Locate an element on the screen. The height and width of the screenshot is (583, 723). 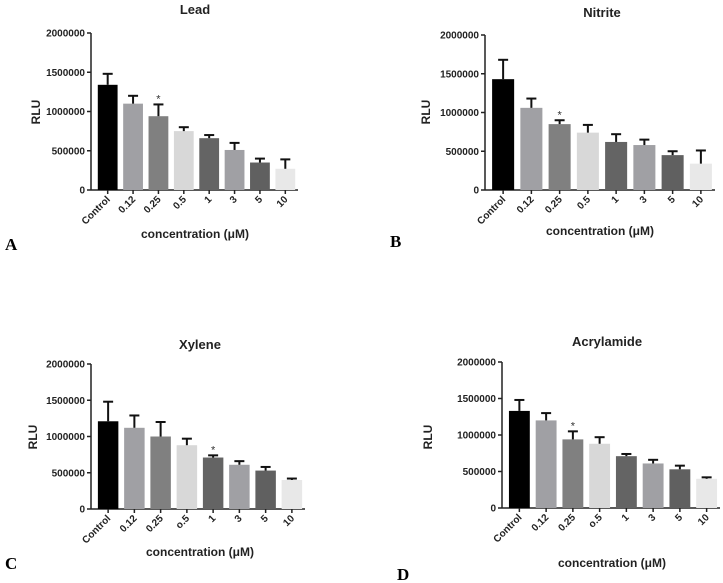
panel-label: B is located at coordinates (395, 241).